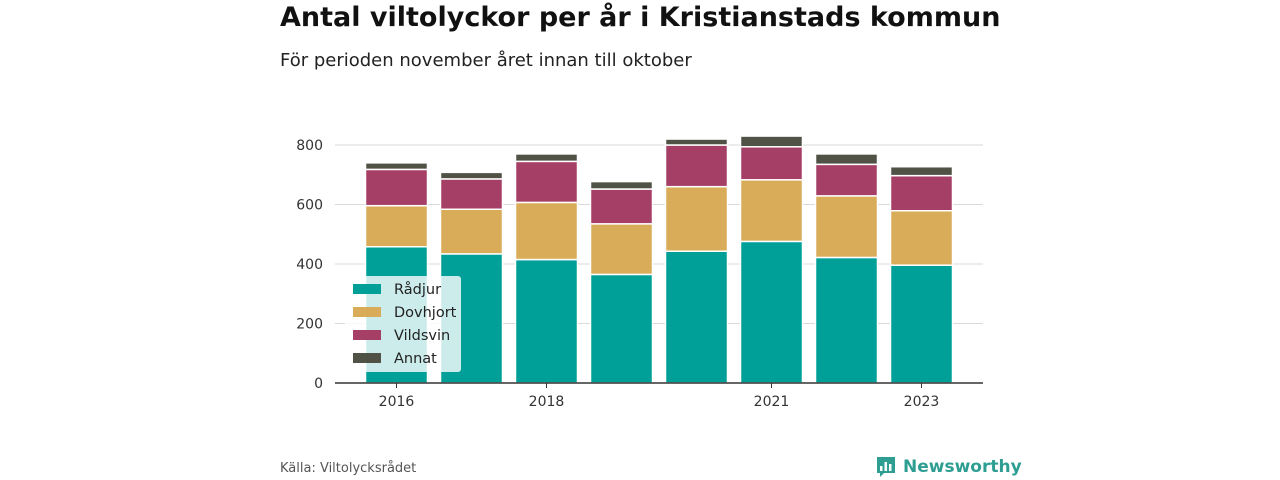  Describe the element at coordinates (772, 402) in the screenshot. I see `x-tick-label-2021: 2021` at that location.